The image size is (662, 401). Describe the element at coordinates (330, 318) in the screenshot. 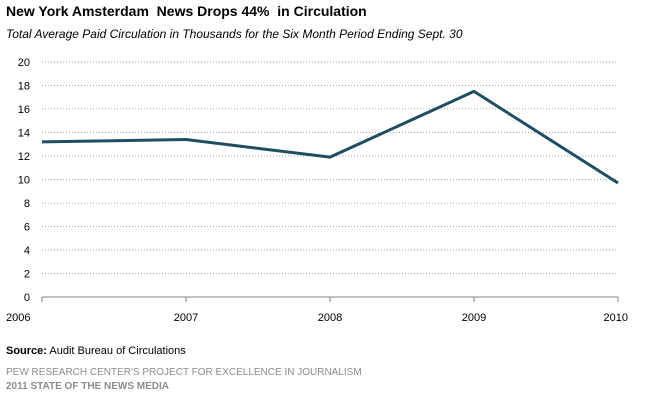

I see `x-tick-label-2008: 2008` at that location.